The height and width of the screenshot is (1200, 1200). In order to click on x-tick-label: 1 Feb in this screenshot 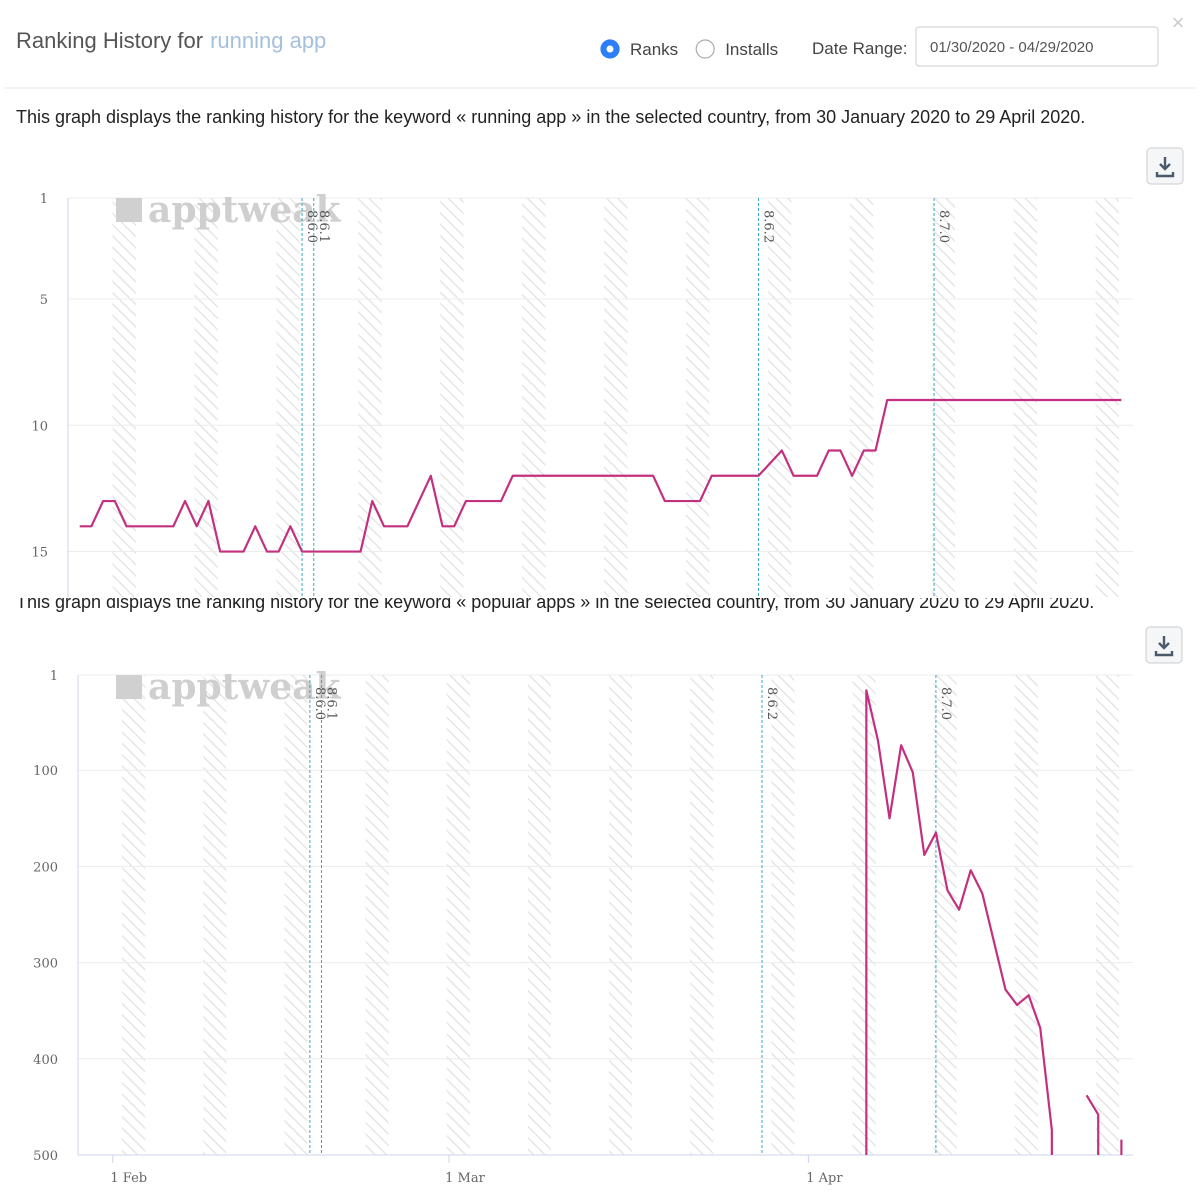, I will do `click(128, 1178)`.